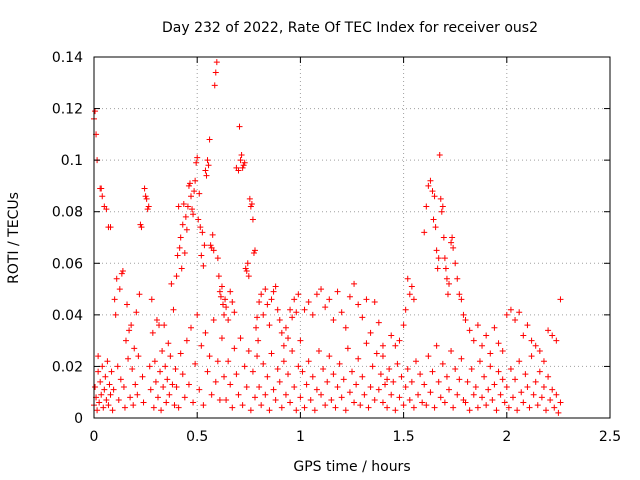 The width and height of the screenshot is (640, 480). I want to click on y-tick-label: 0.1, so click(72, 161).